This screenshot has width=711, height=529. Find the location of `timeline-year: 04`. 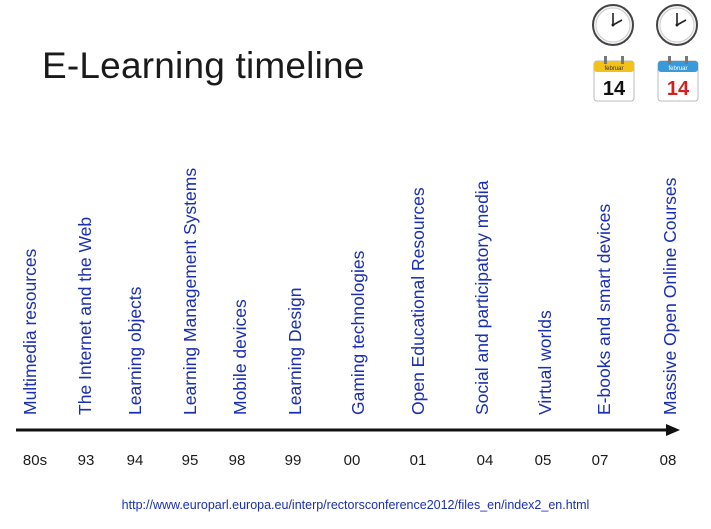

timeline-year: 04 is located at coordinates (485, 460).